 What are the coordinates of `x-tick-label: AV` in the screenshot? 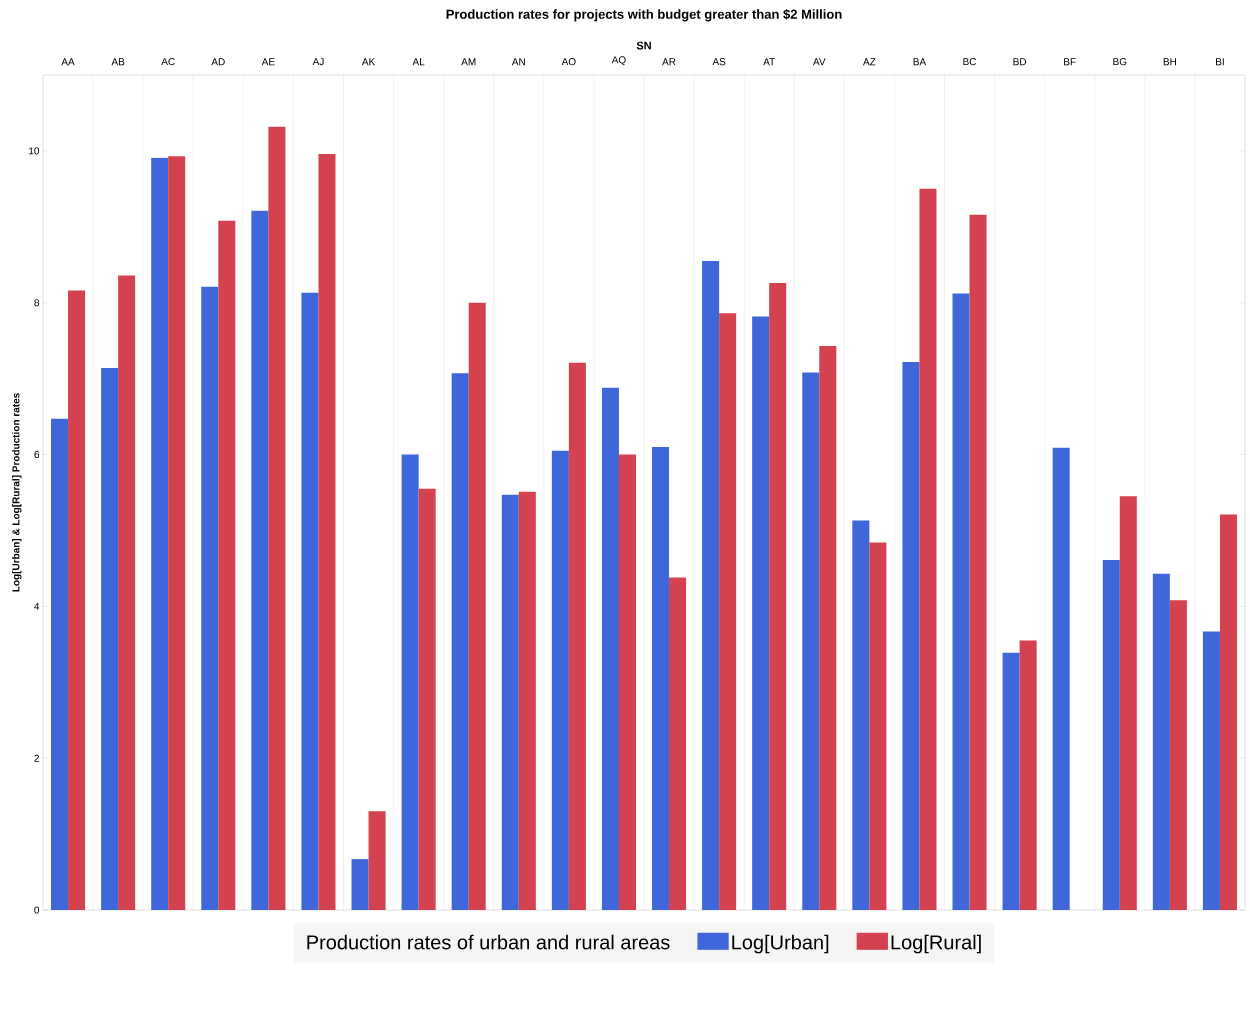 It's located at (819, 62).